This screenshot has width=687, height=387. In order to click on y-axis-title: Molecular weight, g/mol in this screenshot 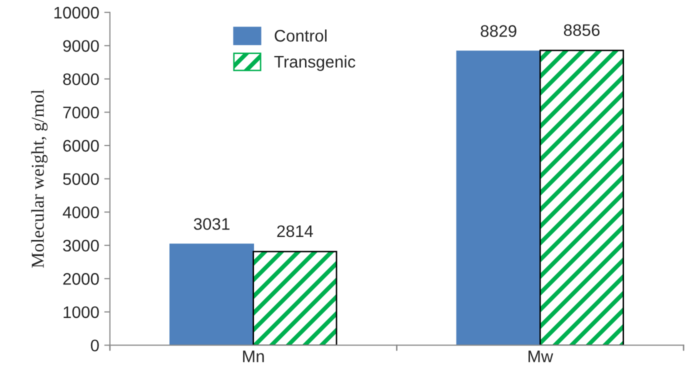, I will do `click(39, 179)`.